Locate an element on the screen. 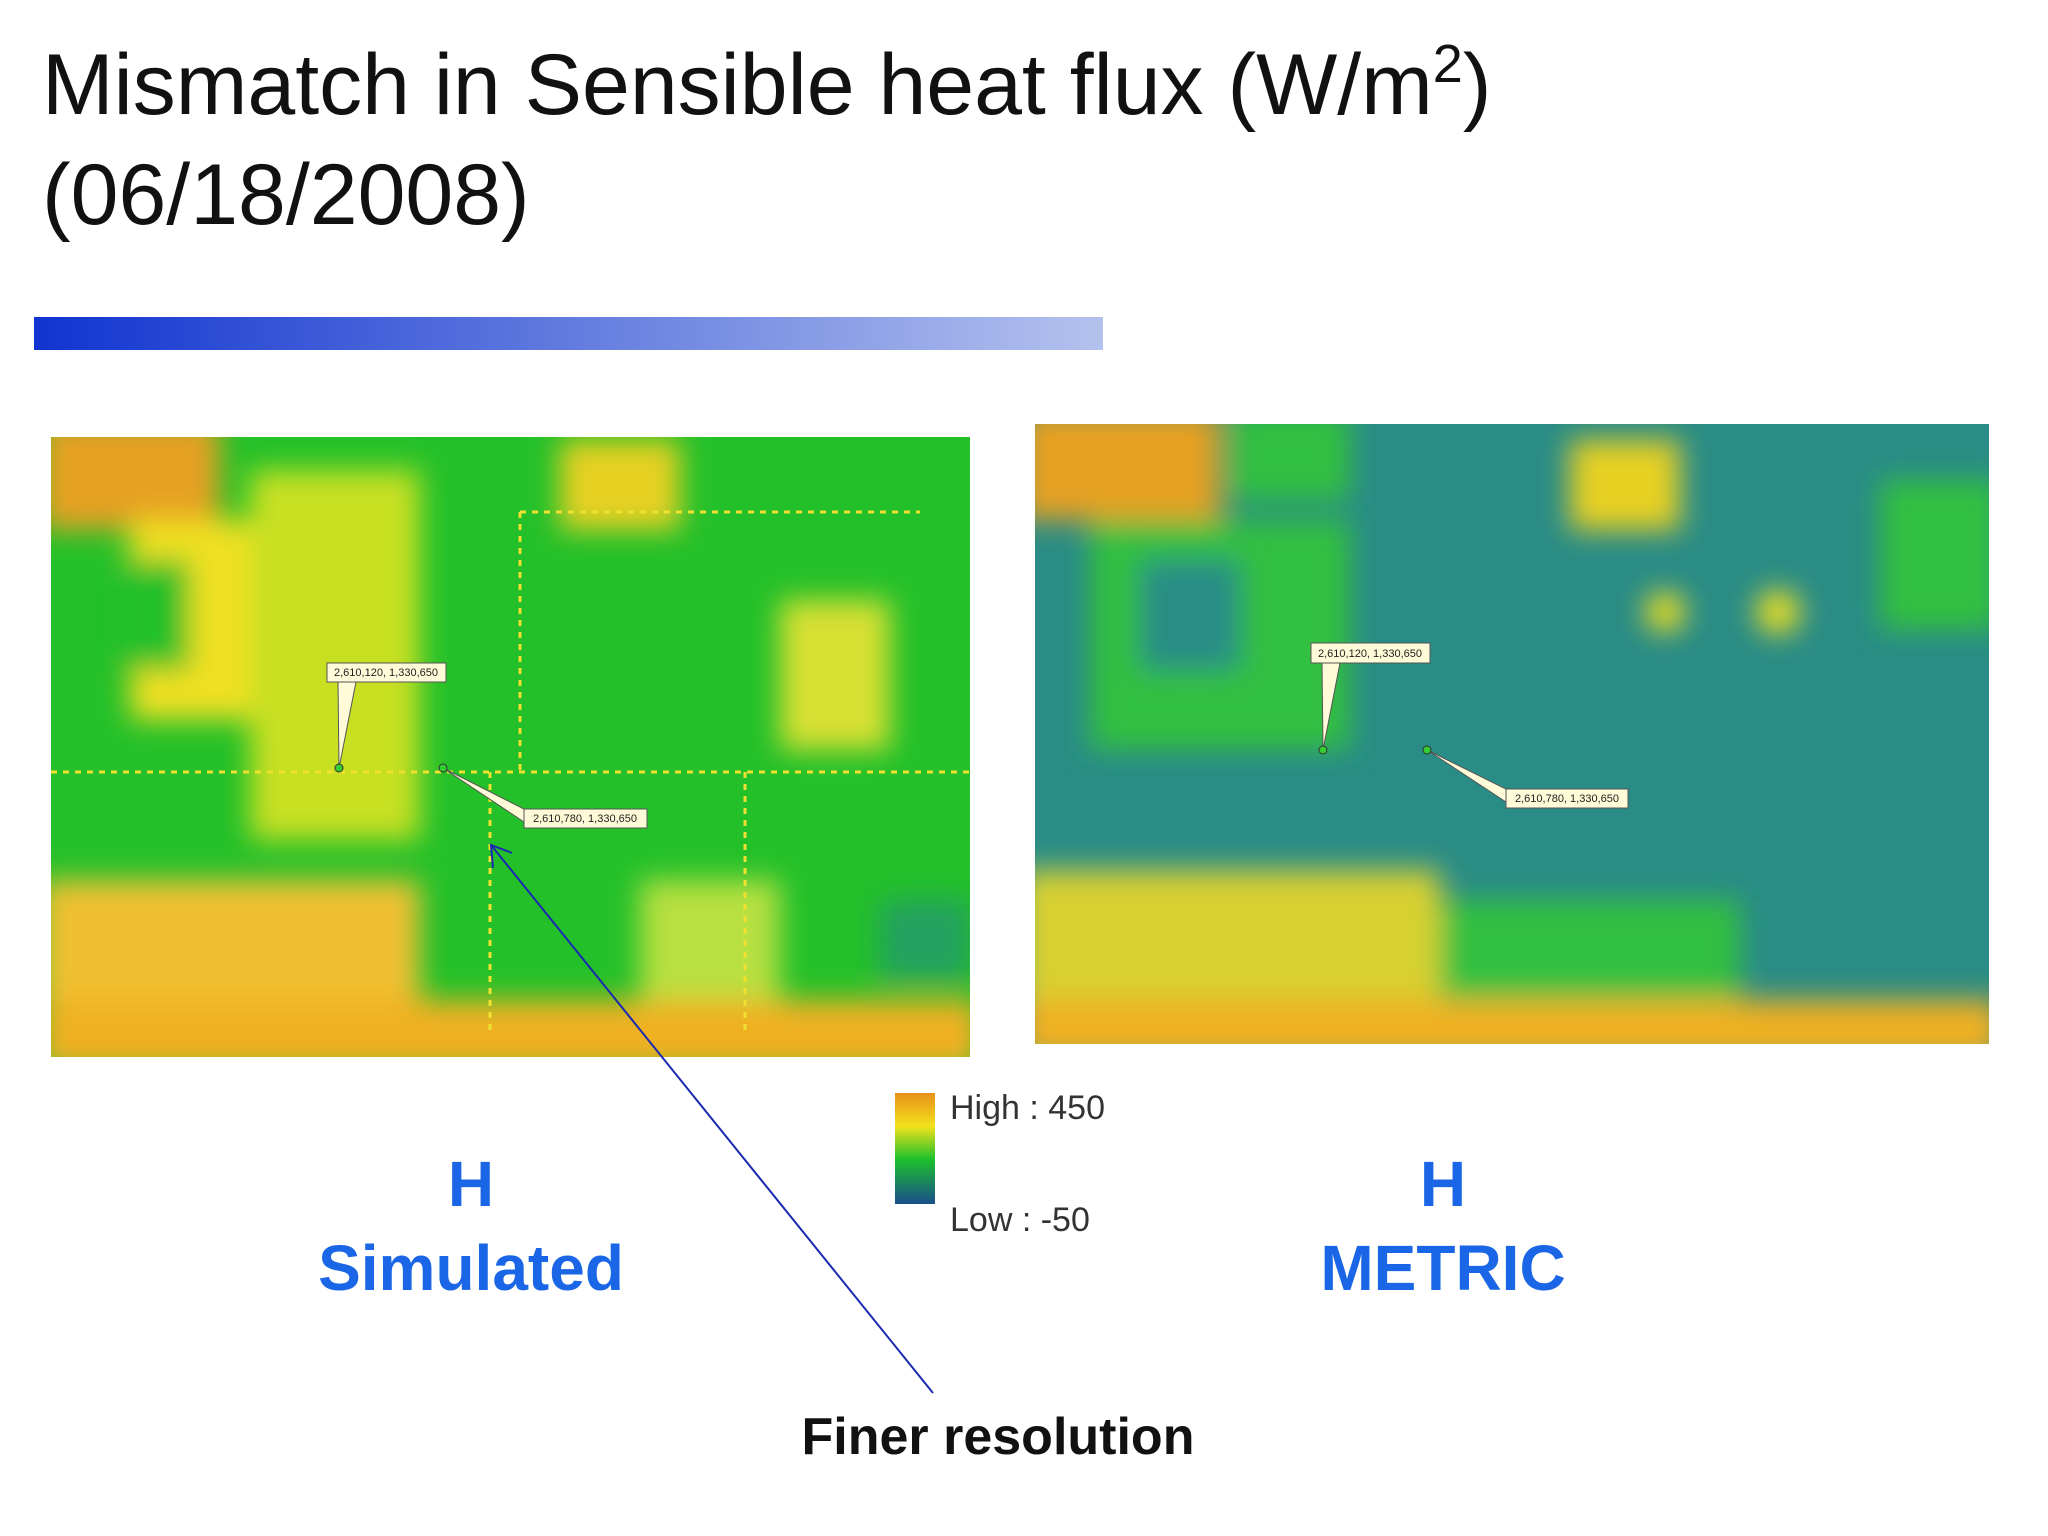 This screenshot has height=1536, width=2048. title-bar is located at coordinates (568, 333).